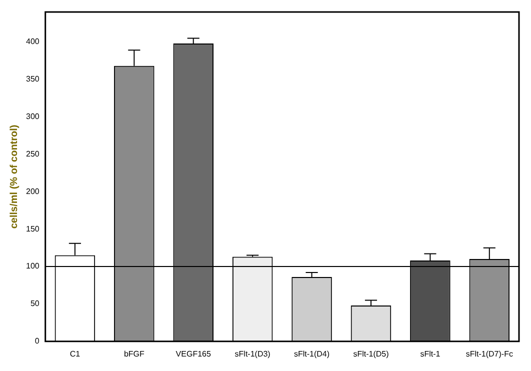 The image size is (531, 371). What do you see at coordinates (33, 191) in the screenshot?
I see `y-tick-label: 200` at bounding box center [33, 191].